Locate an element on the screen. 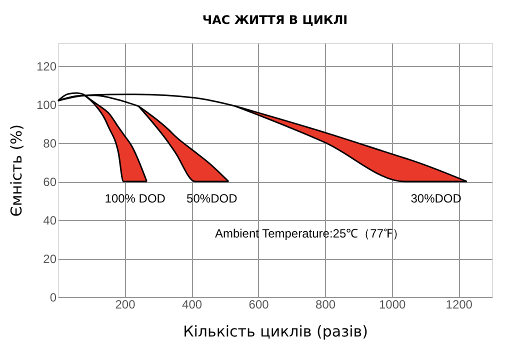  x-tick-label: 400 is located at coordinates (192, 305).